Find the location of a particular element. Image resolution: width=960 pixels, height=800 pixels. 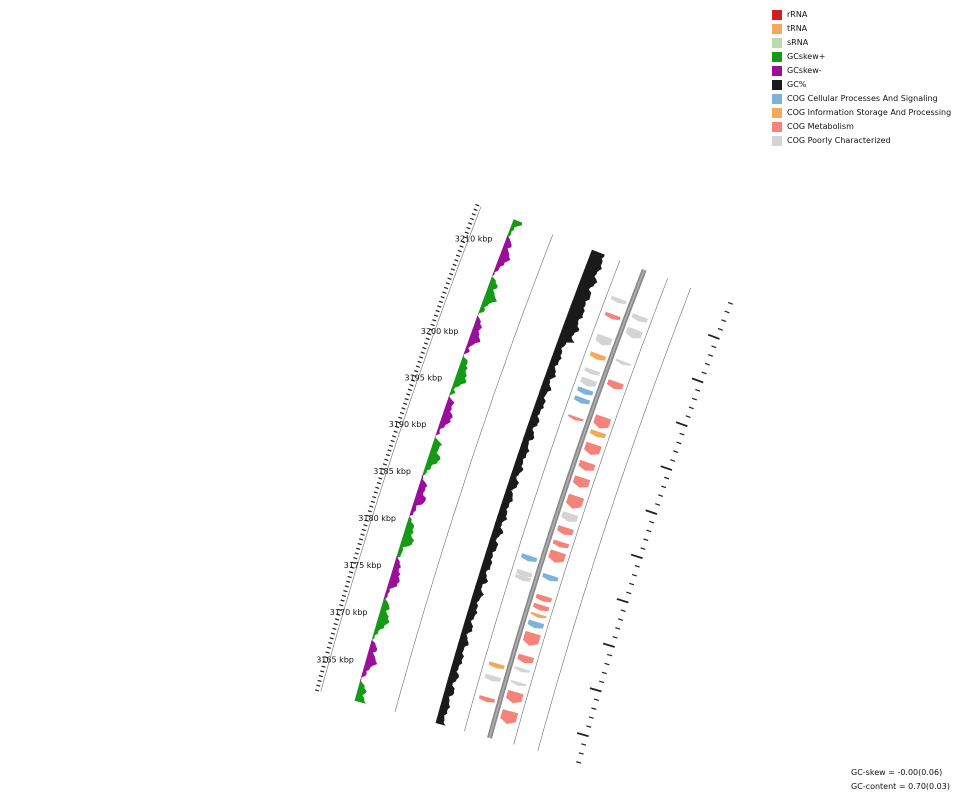

legend-label: COG Poorly Characterized is located at coordinates (839, 140).